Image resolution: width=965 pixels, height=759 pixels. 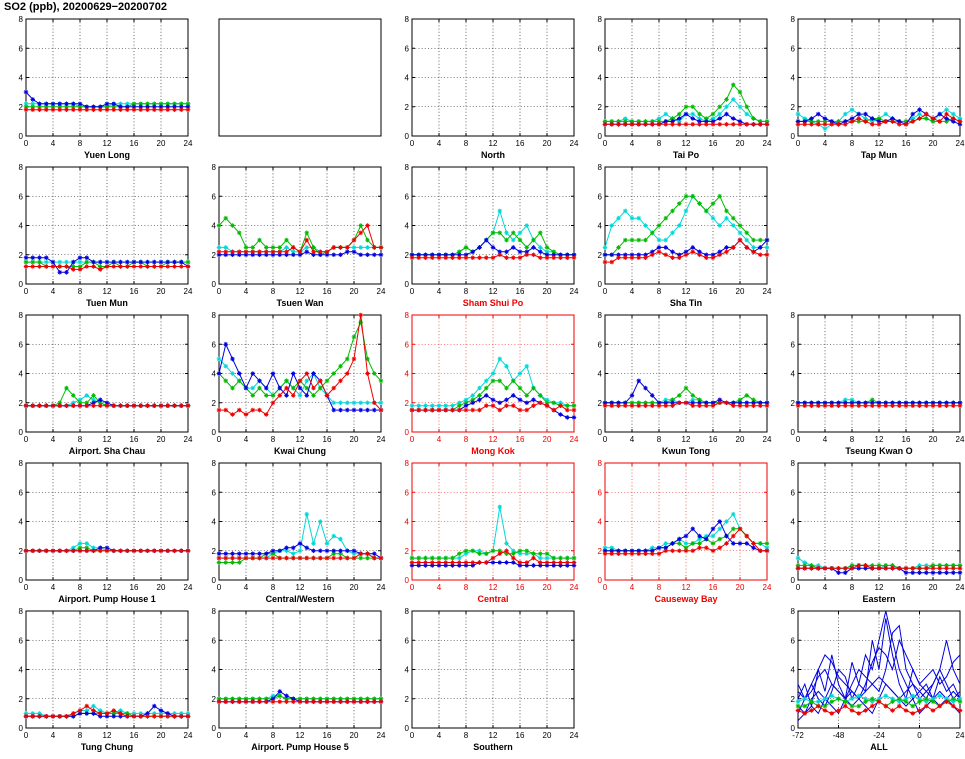 I want to click on station-title: Kwai Chung, so click(x=300, y=451).